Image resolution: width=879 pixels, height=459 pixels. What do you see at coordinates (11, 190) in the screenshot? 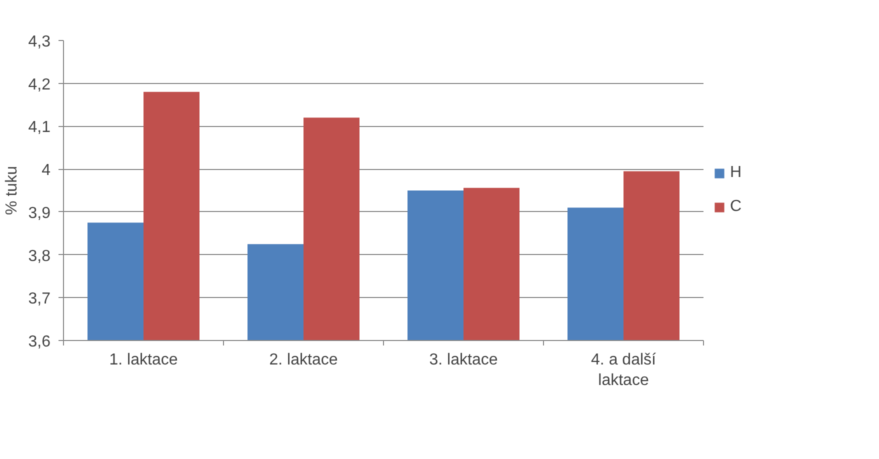
I see `y-axis-title: % tuku` at bounding box center [11, 190].